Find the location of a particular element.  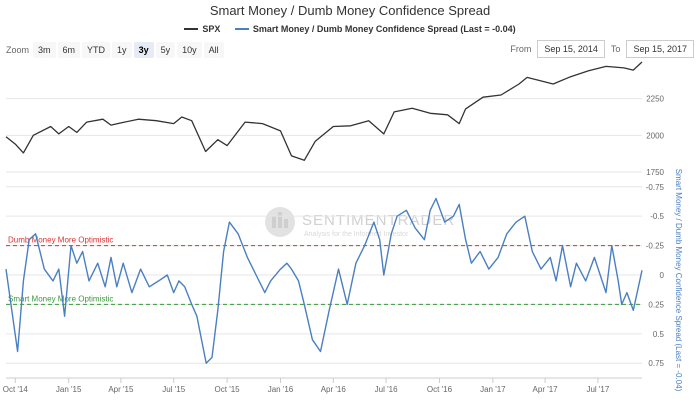

x-tick-label: Jan '16 is located at coordinates (281, 389).